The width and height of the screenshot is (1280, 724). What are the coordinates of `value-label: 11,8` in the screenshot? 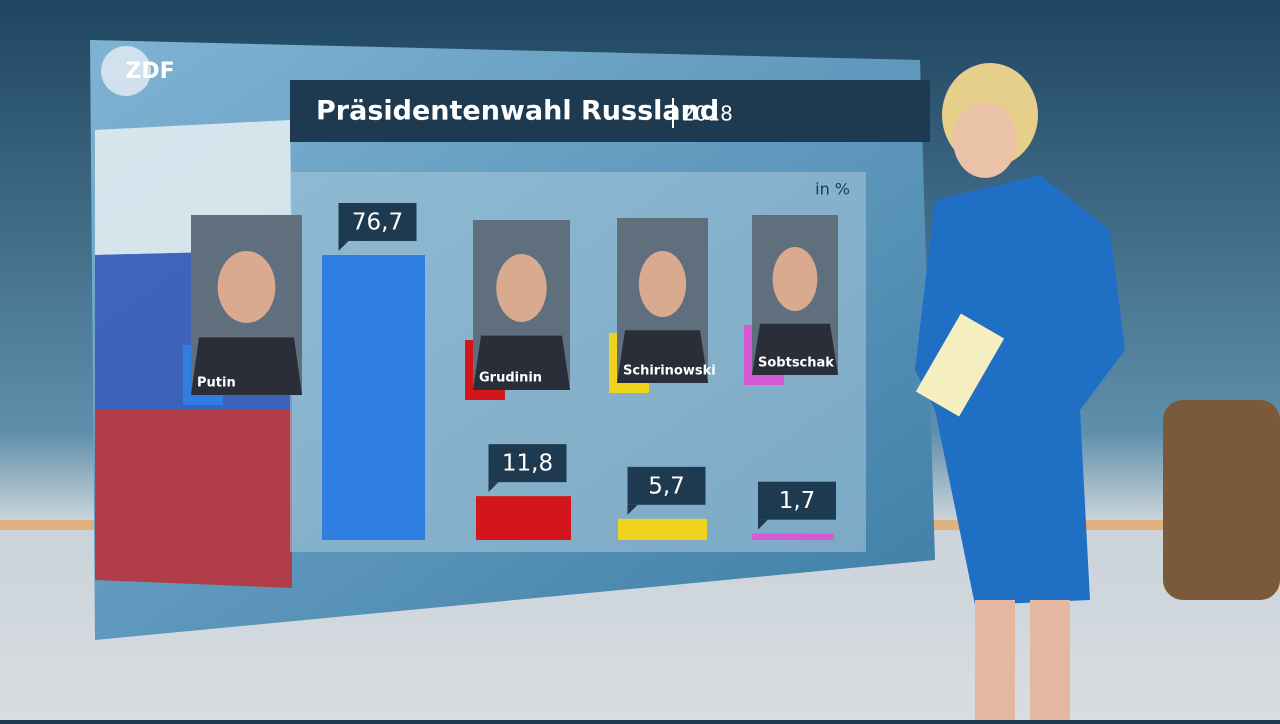 It's located at (527, 464).